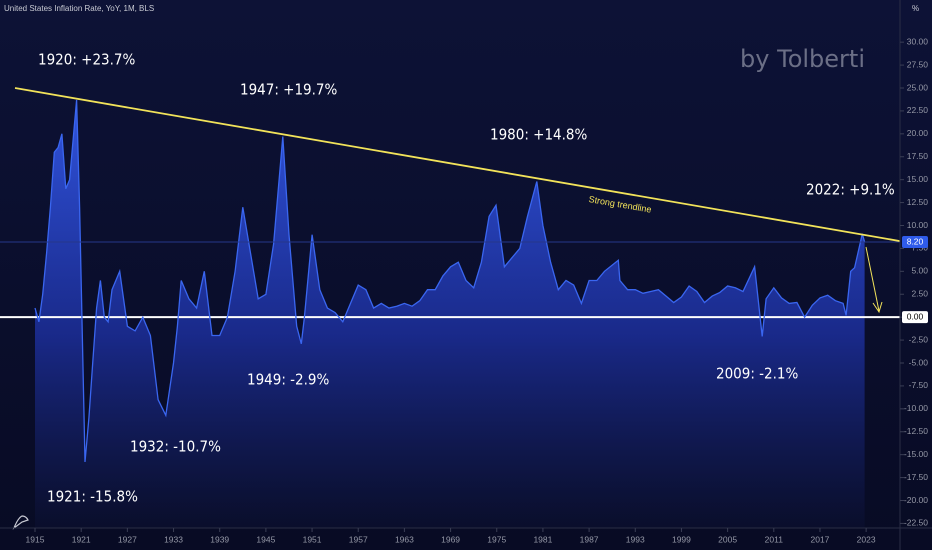 The image size is (932, 550). I want to click on x-tick-label: 1987, so click(589, 539).